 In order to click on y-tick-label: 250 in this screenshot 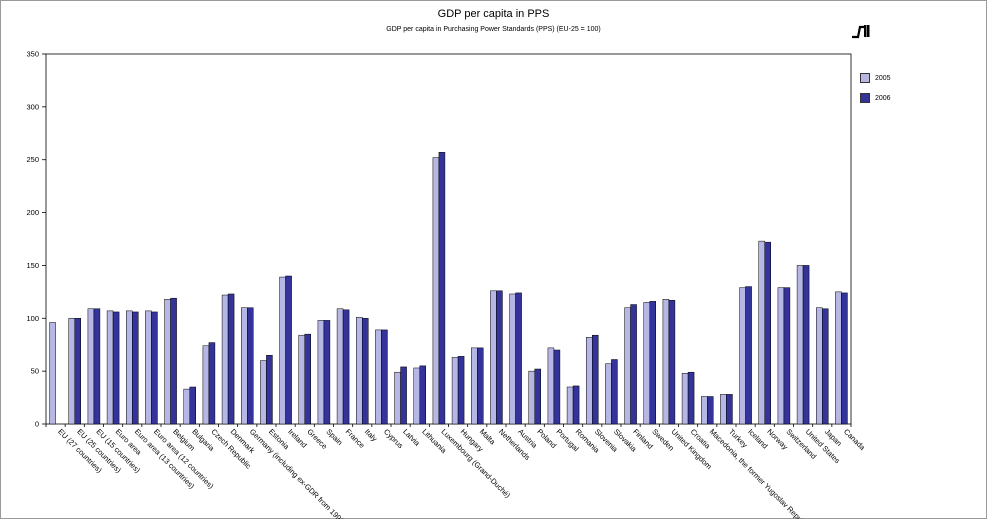, I will do `click(32, 159)`.